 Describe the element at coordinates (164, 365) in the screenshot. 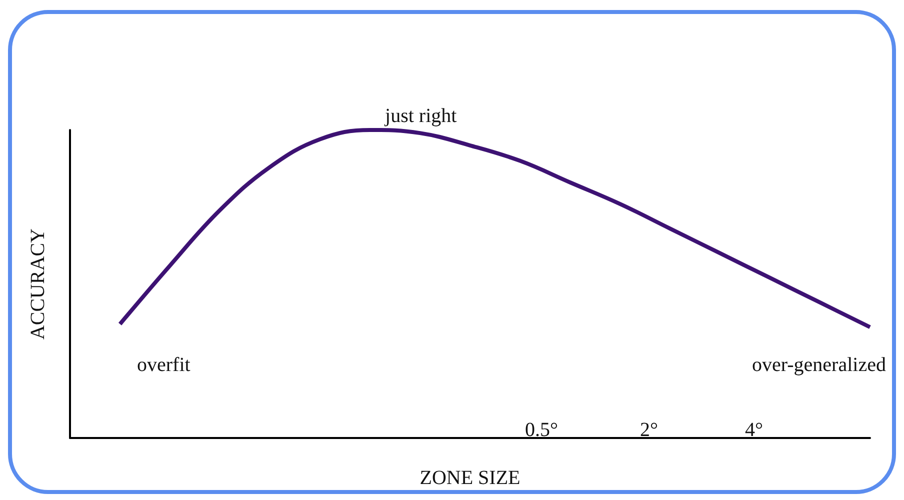

I see `annotation: overfit` at that location.